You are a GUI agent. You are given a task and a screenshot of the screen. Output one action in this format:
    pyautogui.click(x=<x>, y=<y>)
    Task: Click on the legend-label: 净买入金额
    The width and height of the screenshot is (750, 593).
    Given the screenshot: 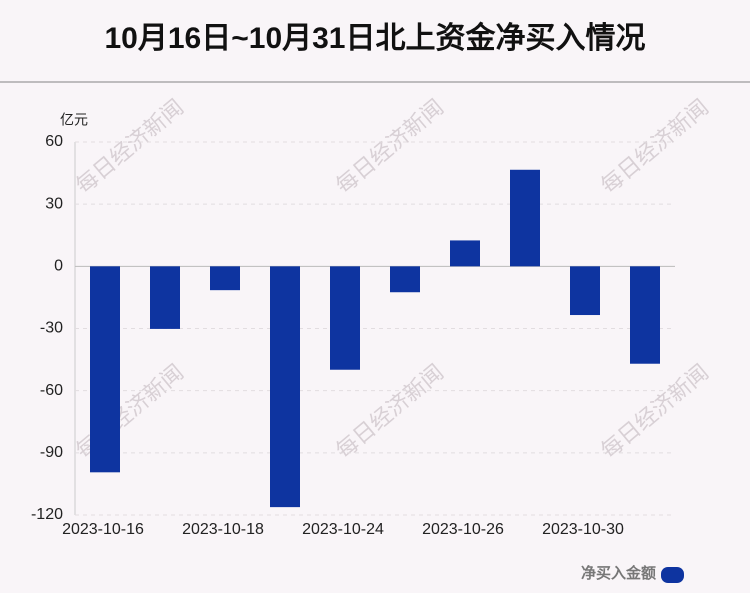 What is the action you would take?
    pyautogui.click(x=618, y=573)
    